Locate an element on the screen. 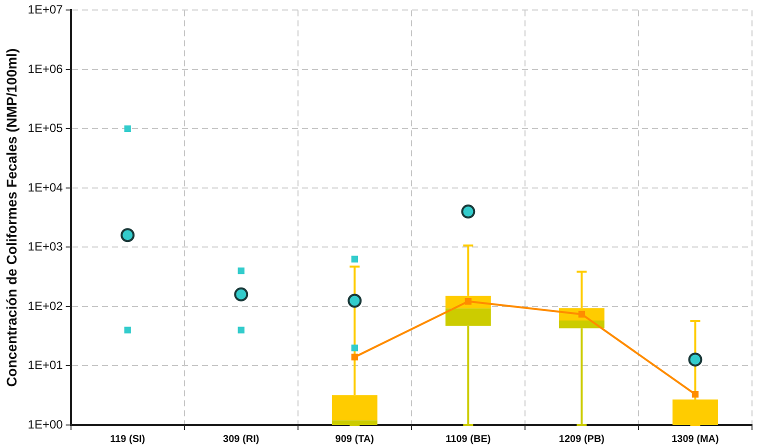  x-tick-label: 1109 (BE) is located at coordinates (468, 439).